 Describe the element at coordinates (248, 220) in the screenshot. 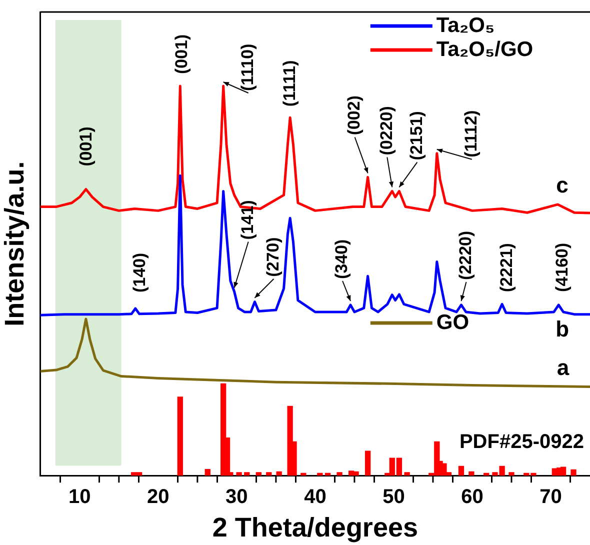

I see `annotation: (141)` at that location.